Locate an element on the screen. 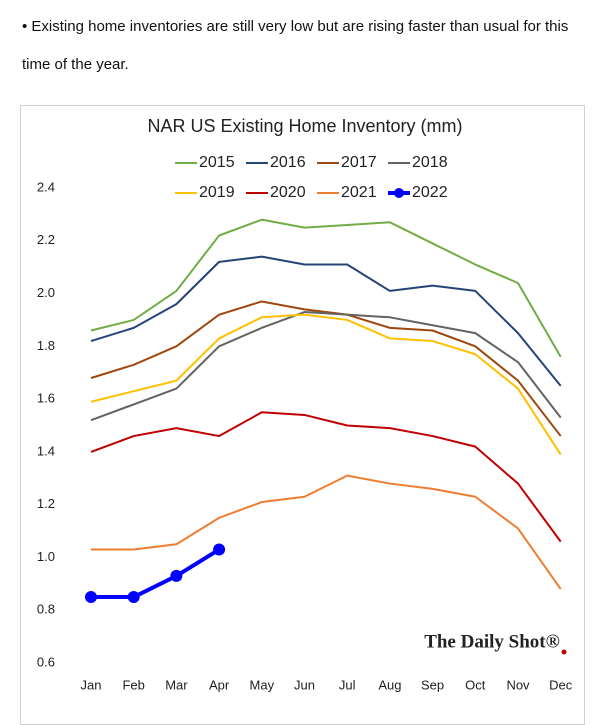  x-tick-label: May is located at coordinates (262, 684).